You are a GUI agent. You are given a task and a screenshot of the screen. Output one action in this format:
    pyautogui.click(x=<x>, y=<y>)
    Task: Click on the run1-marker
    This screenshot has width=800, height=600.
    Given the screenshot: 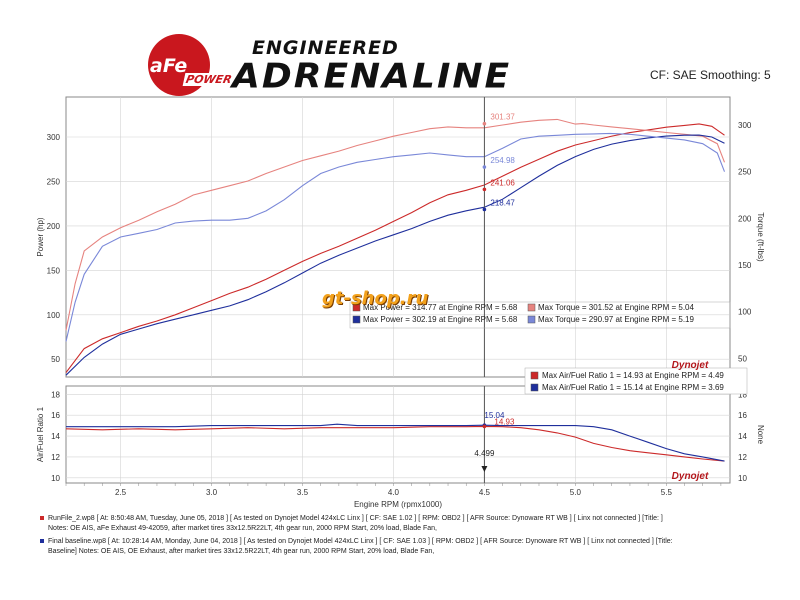 What is the action you would take?
    pyautogui.click(x=42, y=518)
    